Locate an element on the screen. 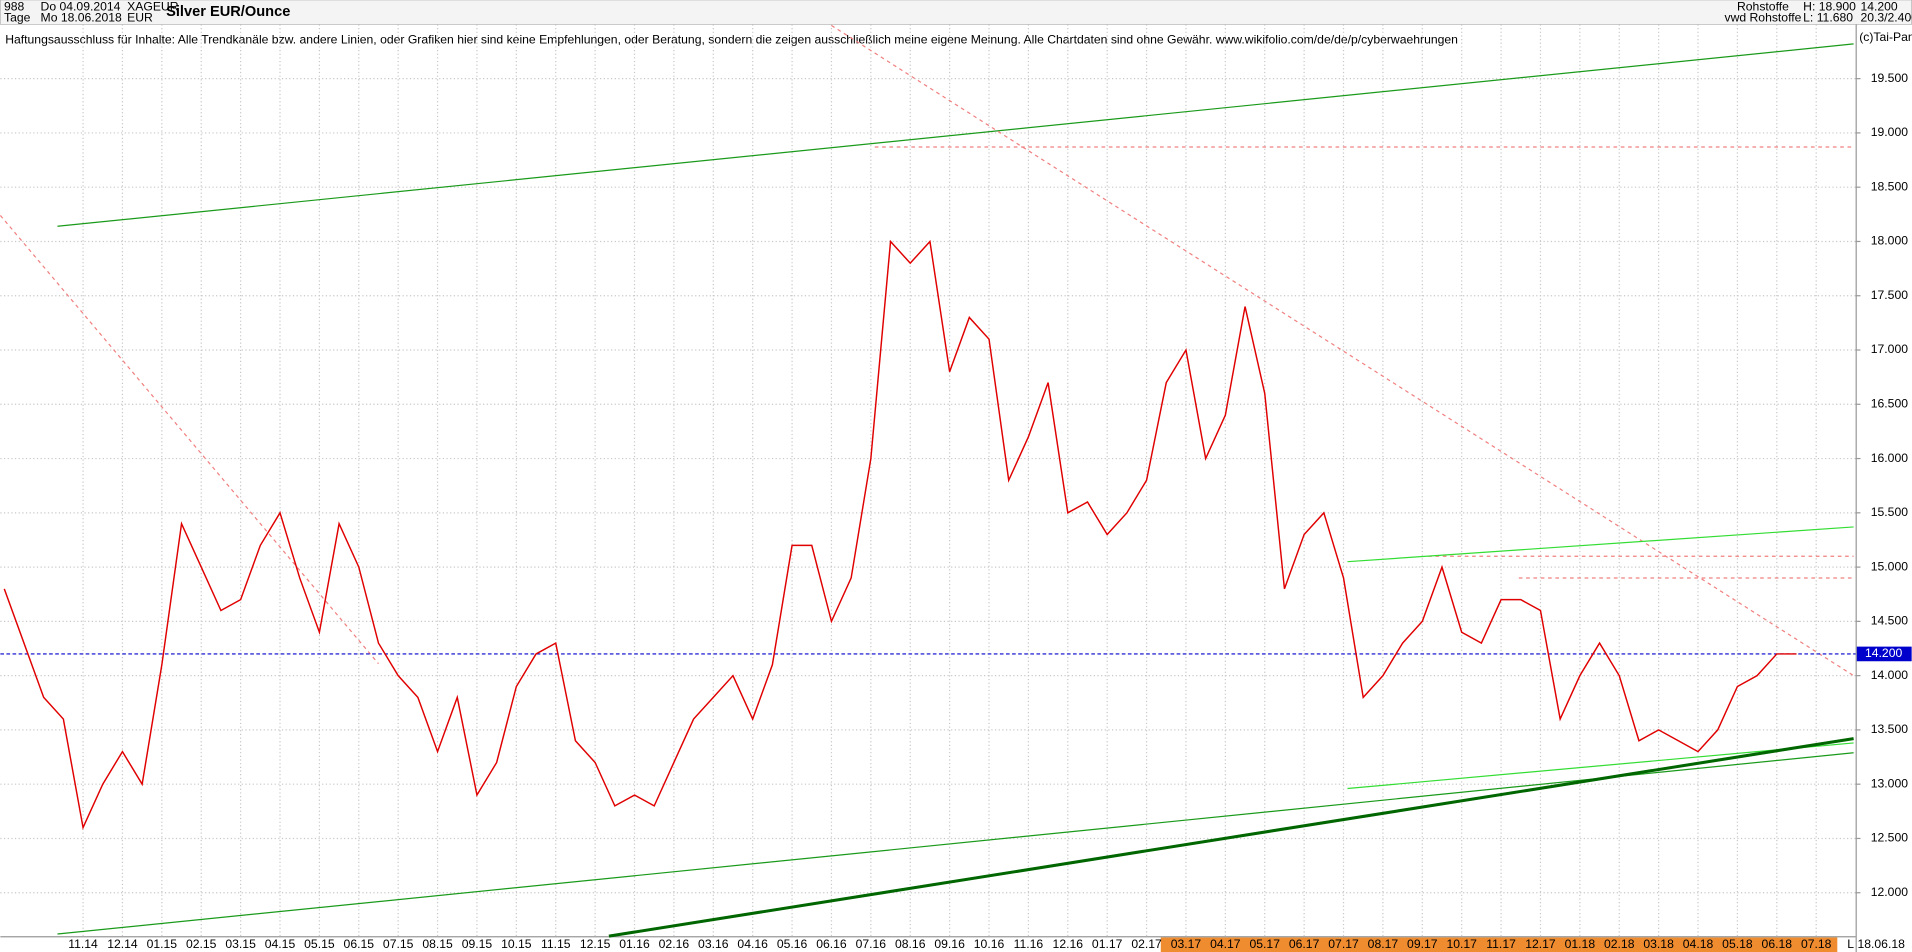  x-tick-label: 03.15 is located at coordinates (240, 944).